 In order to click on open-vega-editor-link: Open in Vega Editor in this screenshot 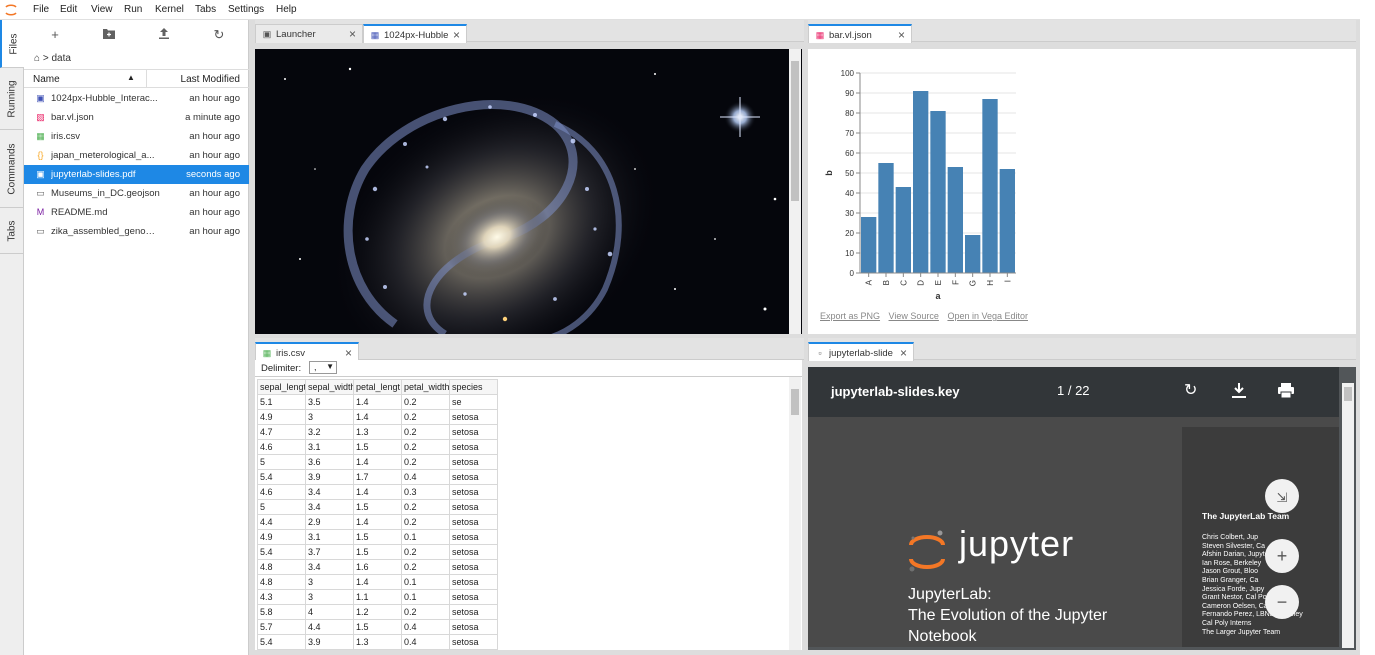, I will do `click(987, 316)`.